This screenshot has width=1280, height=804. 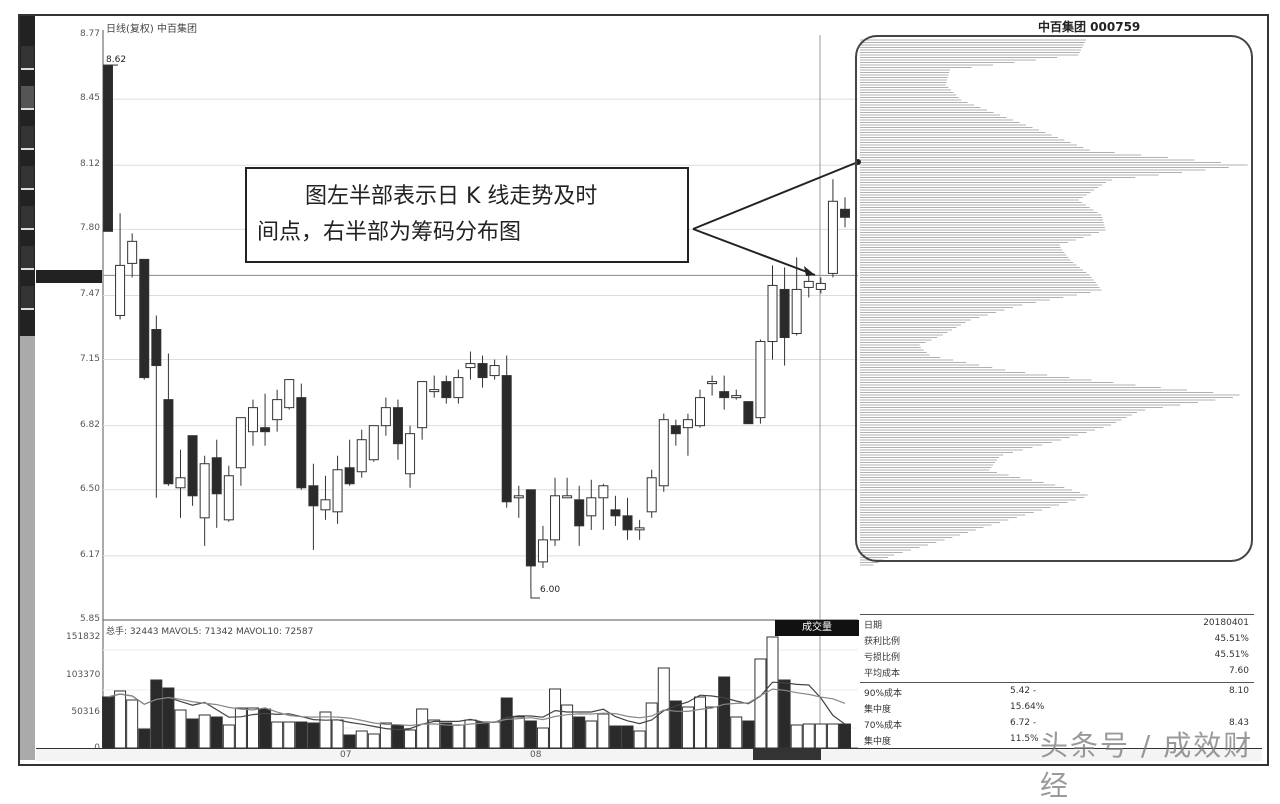 I want to click on info-label: 90%成本, so click(x=883, y=694).